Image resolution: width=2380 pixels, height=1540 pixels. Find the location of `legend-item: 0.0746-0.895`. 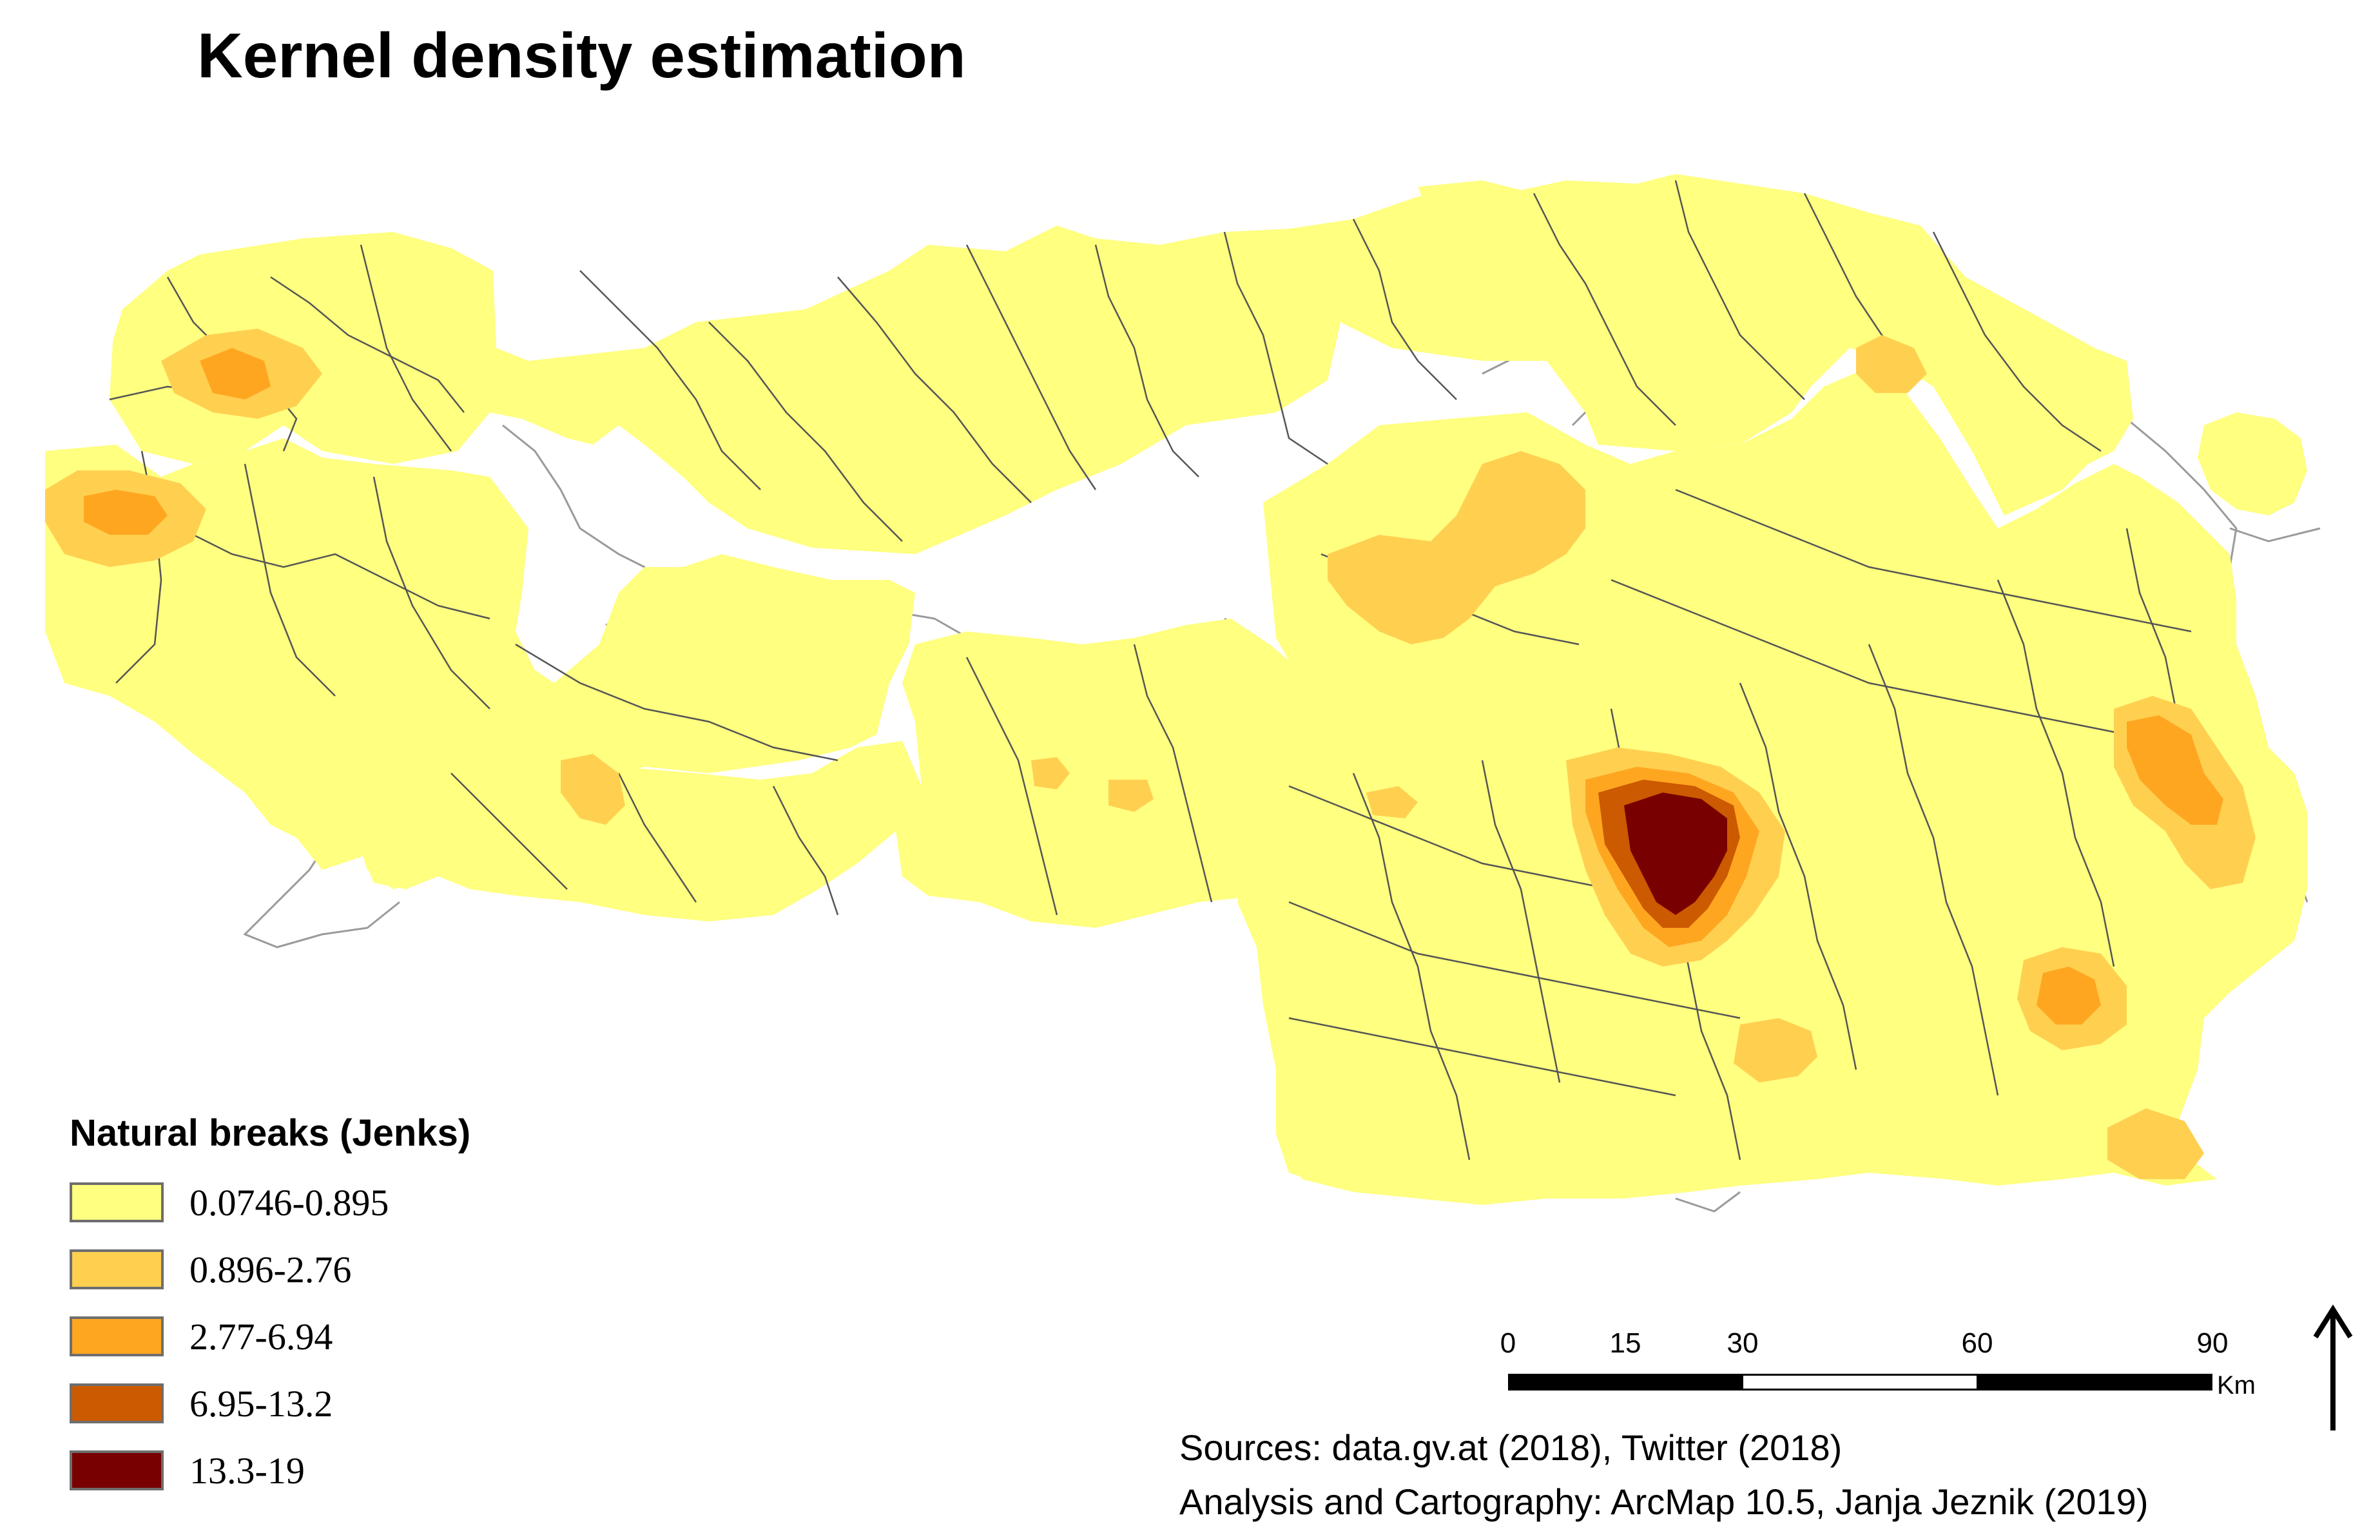

legend-item: 0.0746-0.895 is located at coordinates (270, 1202).